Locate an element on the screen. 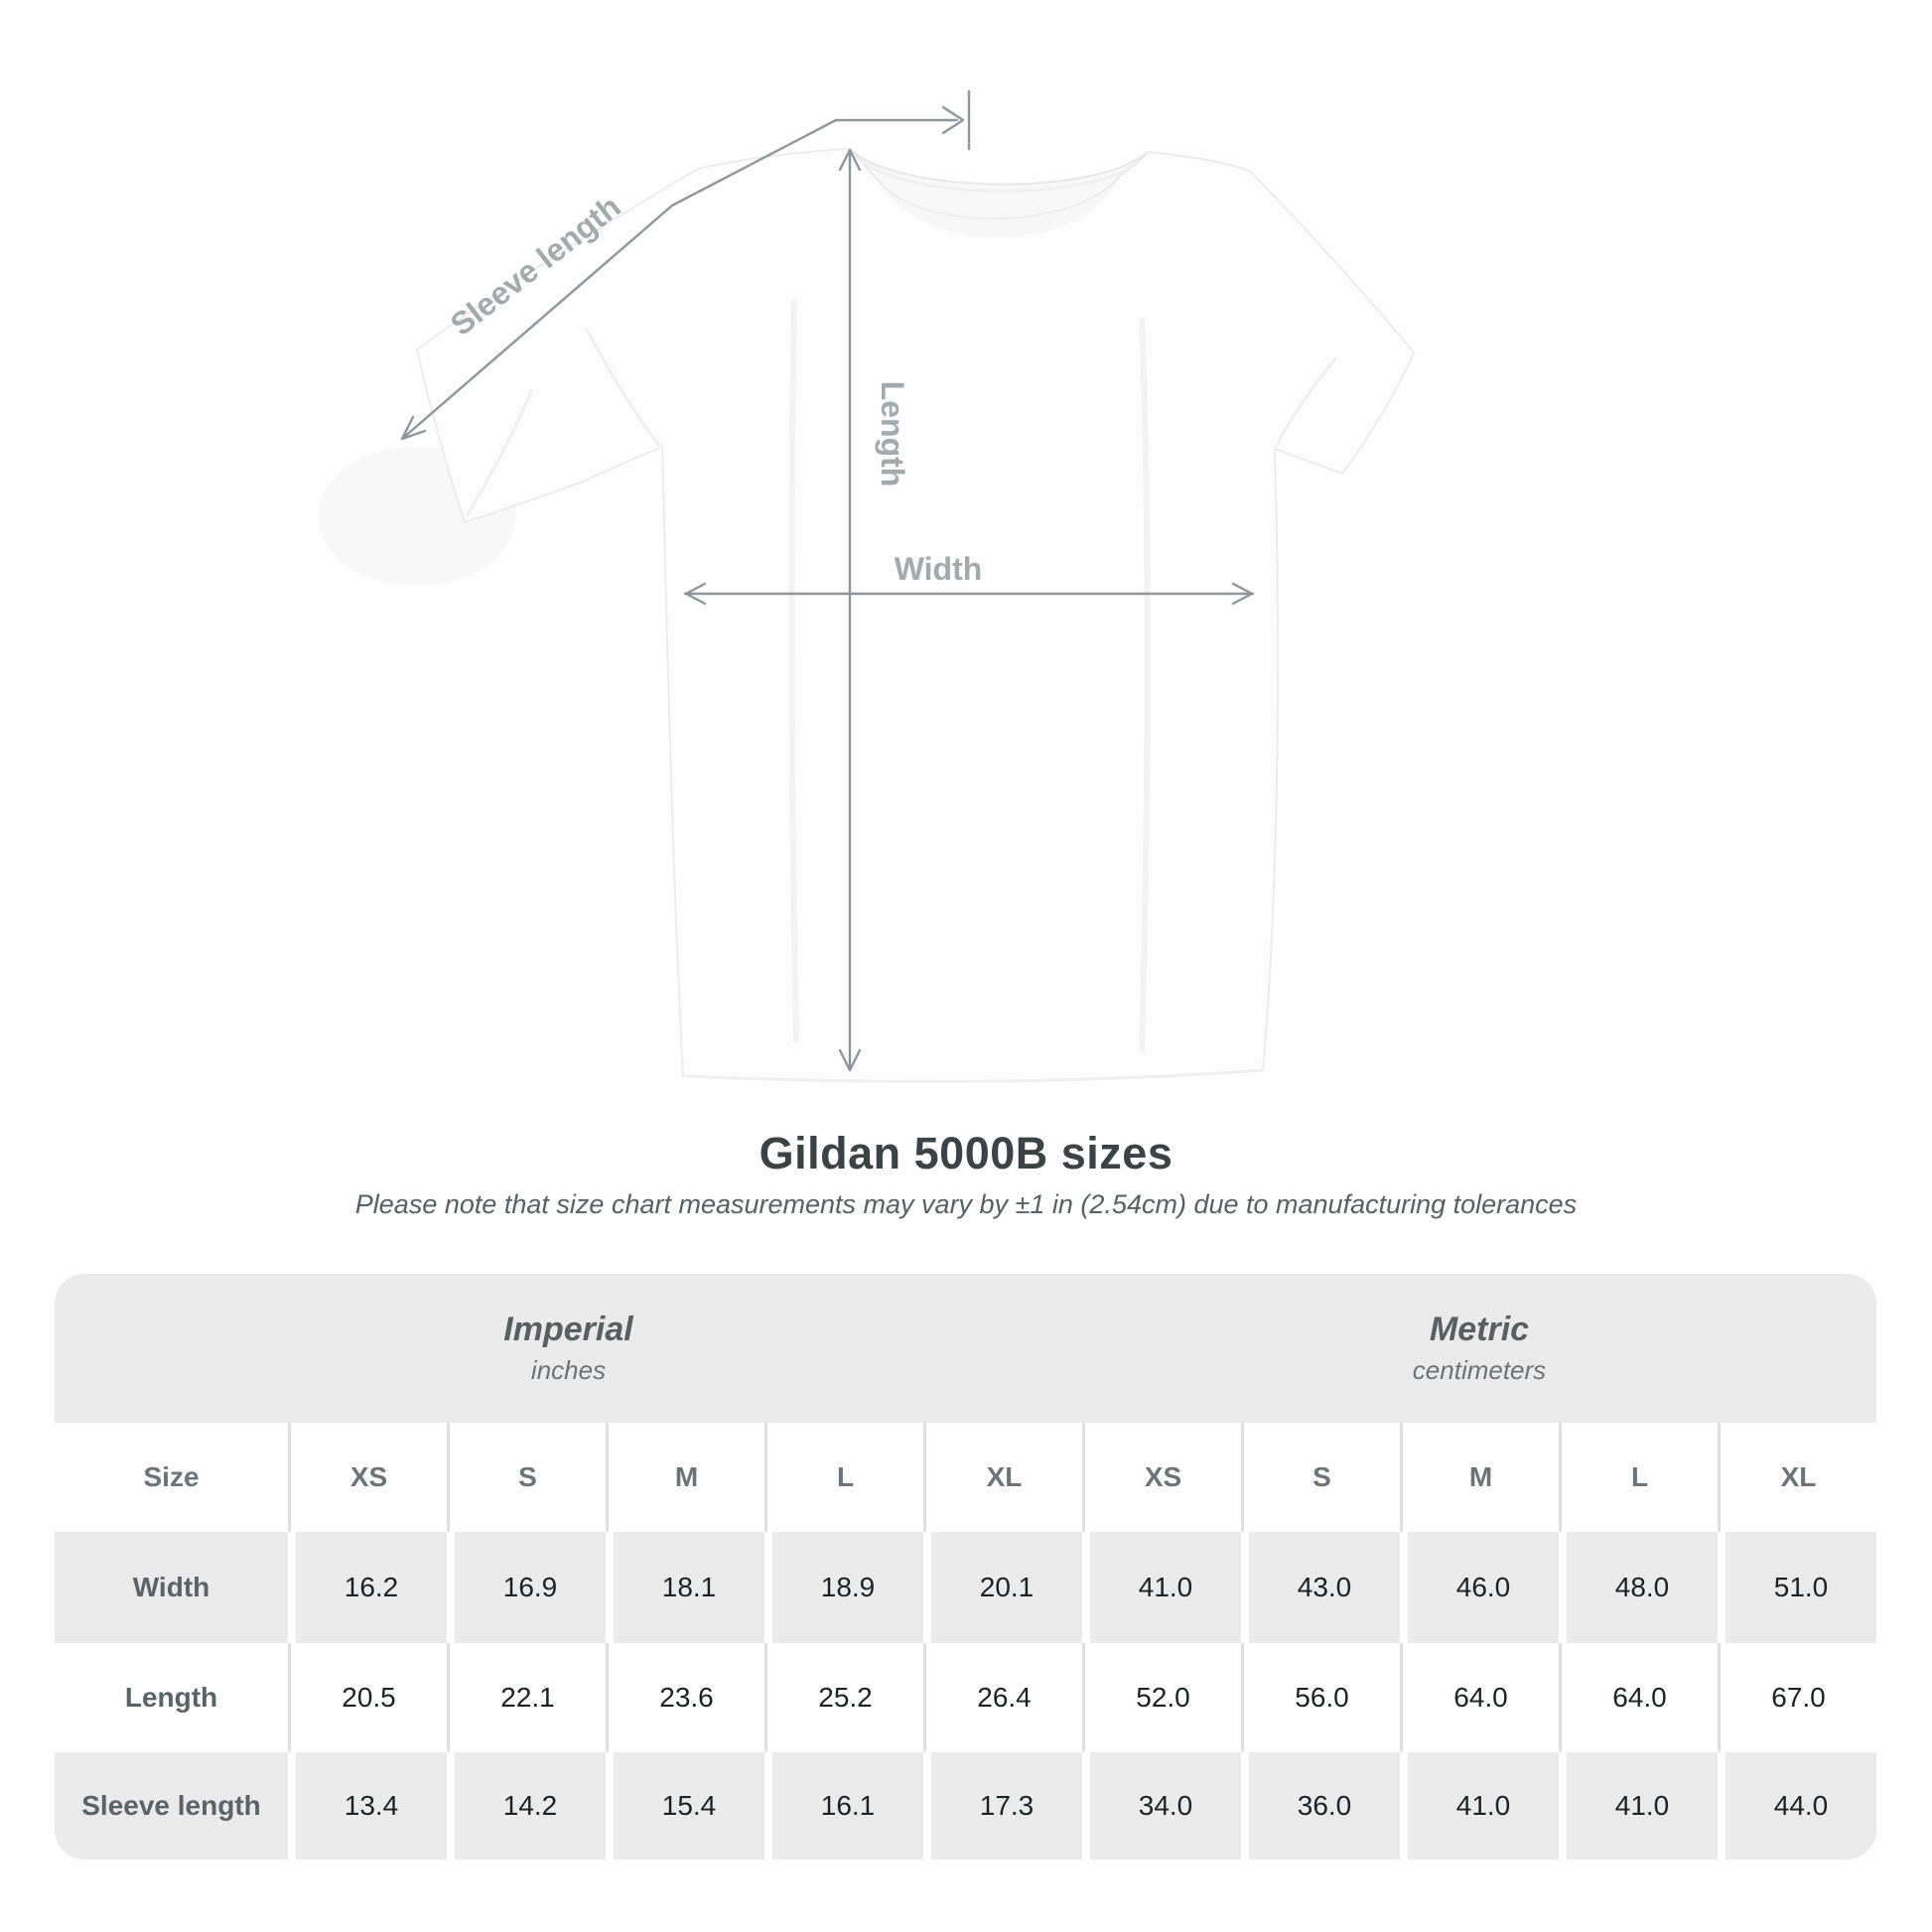 This screenshot has width=1932, height=1932. value-cell: 34.0 is located at coordinates (1162, 1806).